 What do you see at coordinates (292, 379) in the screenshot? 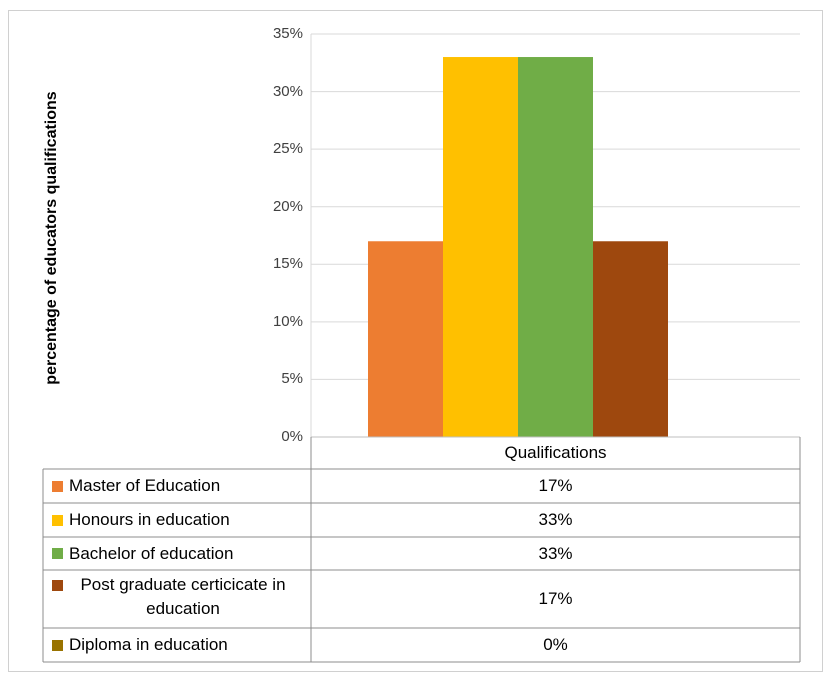
I see `y-tick-label: 5%` at bounding box center [292, 379].